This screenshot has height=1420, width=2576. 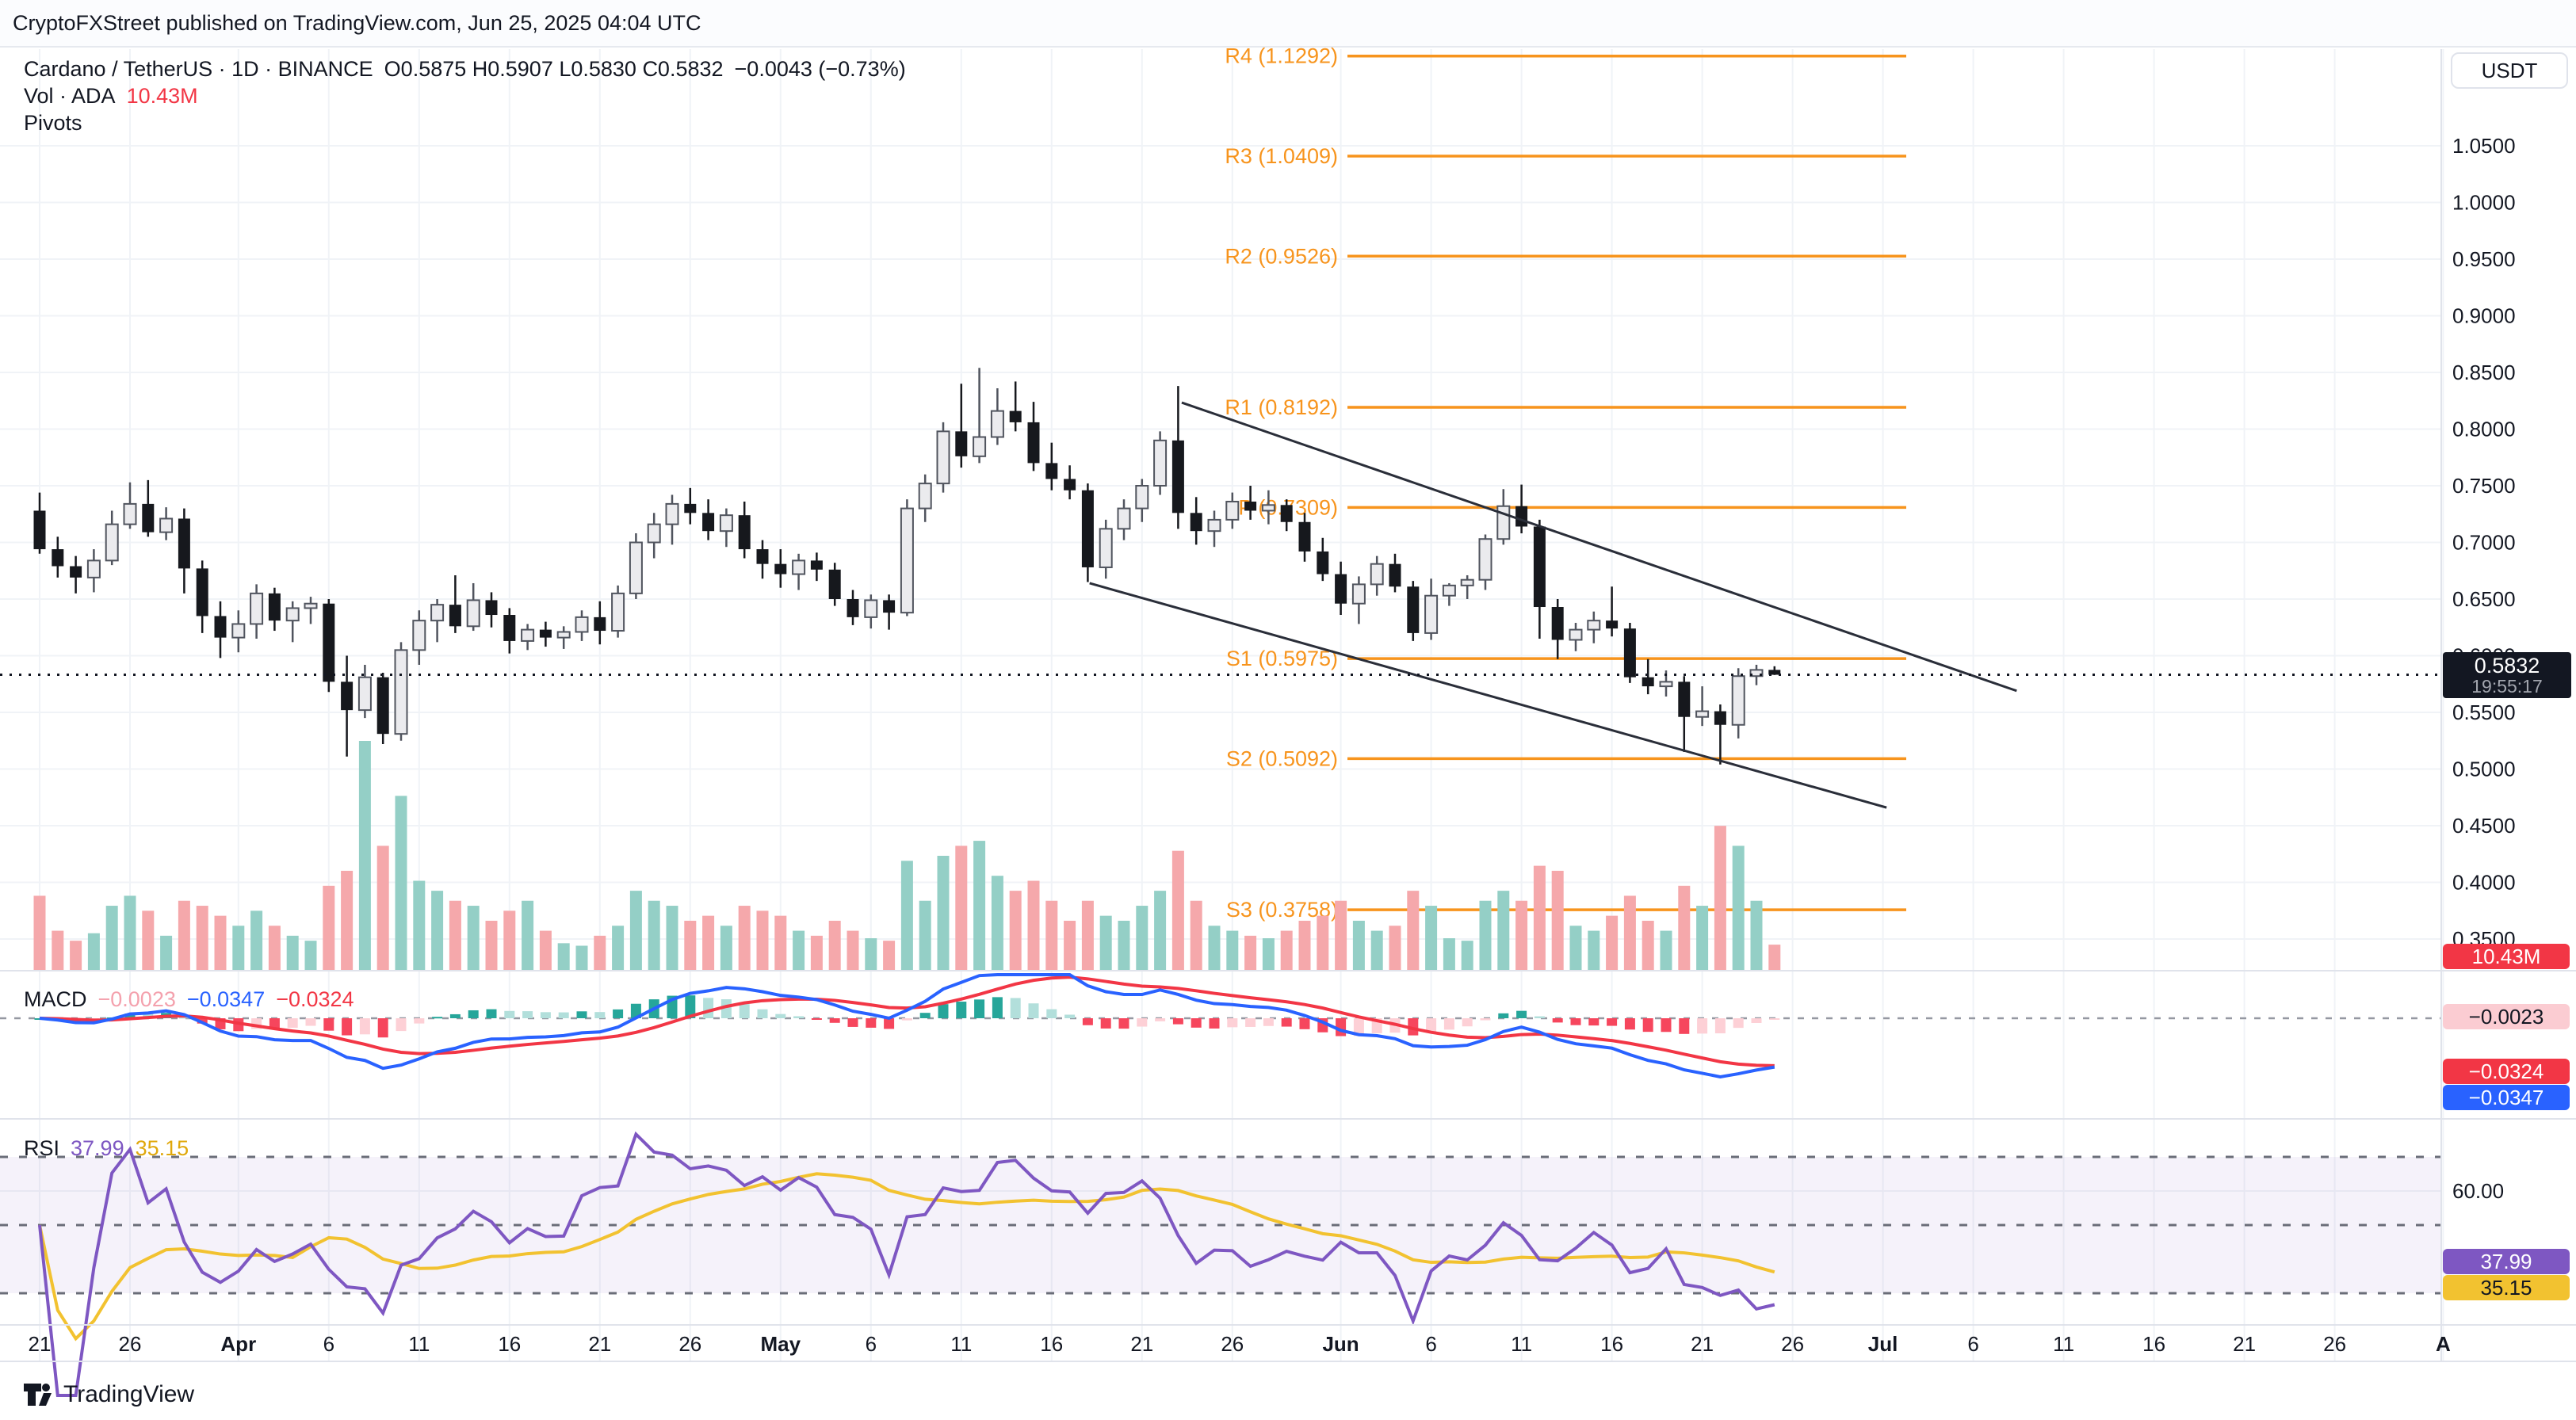 What do you see at coordinates (1488, 696) in the screenshot?
I see `trendline-lower` at bounding box center [1488, 696].